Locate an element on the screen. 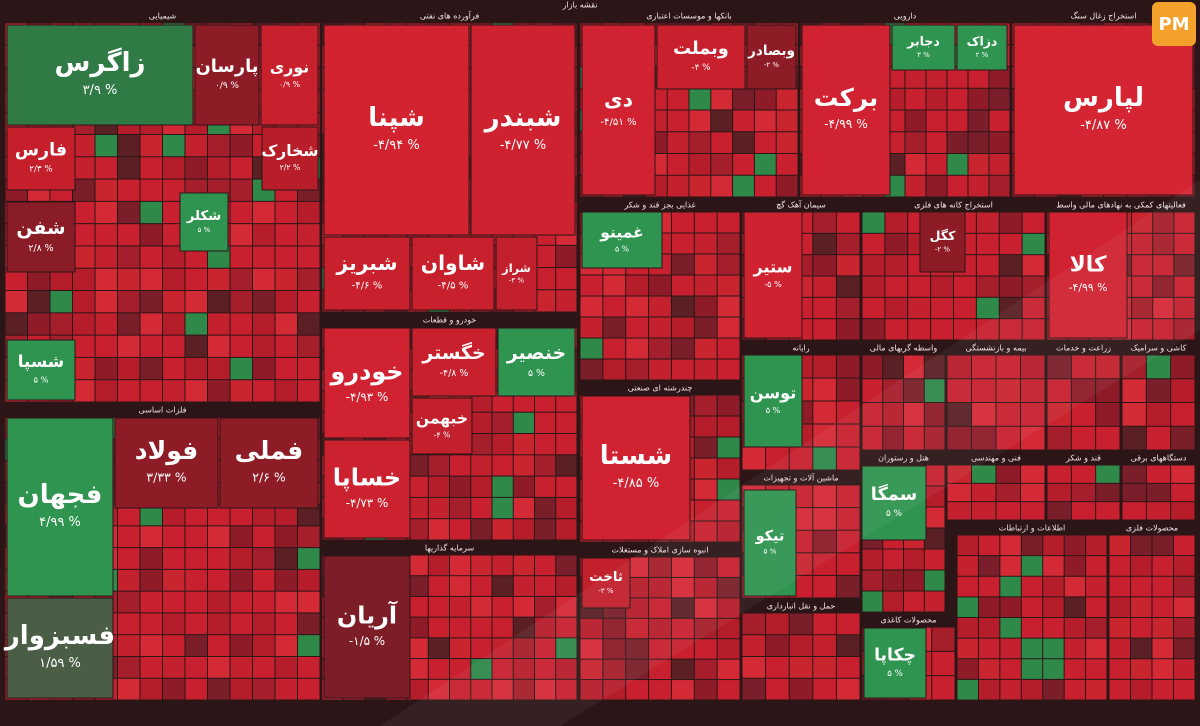 This screenshot has height=726, width=1200. tile-label: خبهمن is located at coordinates (442, 419).